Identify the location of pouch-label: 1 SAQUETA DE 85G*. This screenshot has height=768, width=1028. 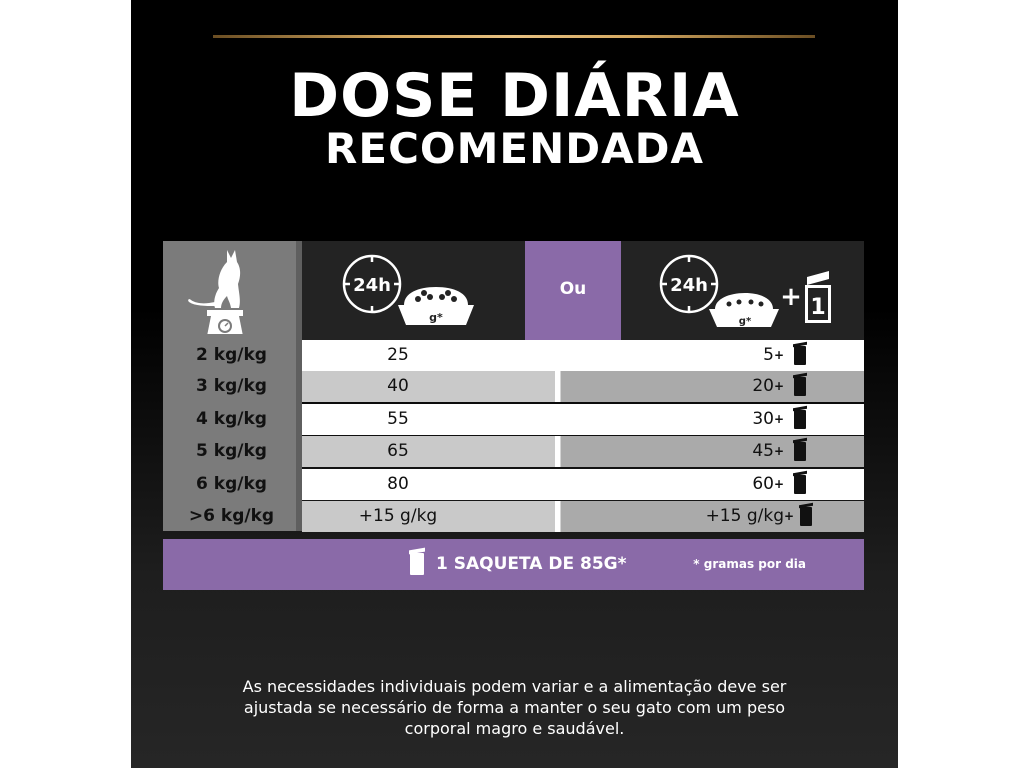
(531, 564).